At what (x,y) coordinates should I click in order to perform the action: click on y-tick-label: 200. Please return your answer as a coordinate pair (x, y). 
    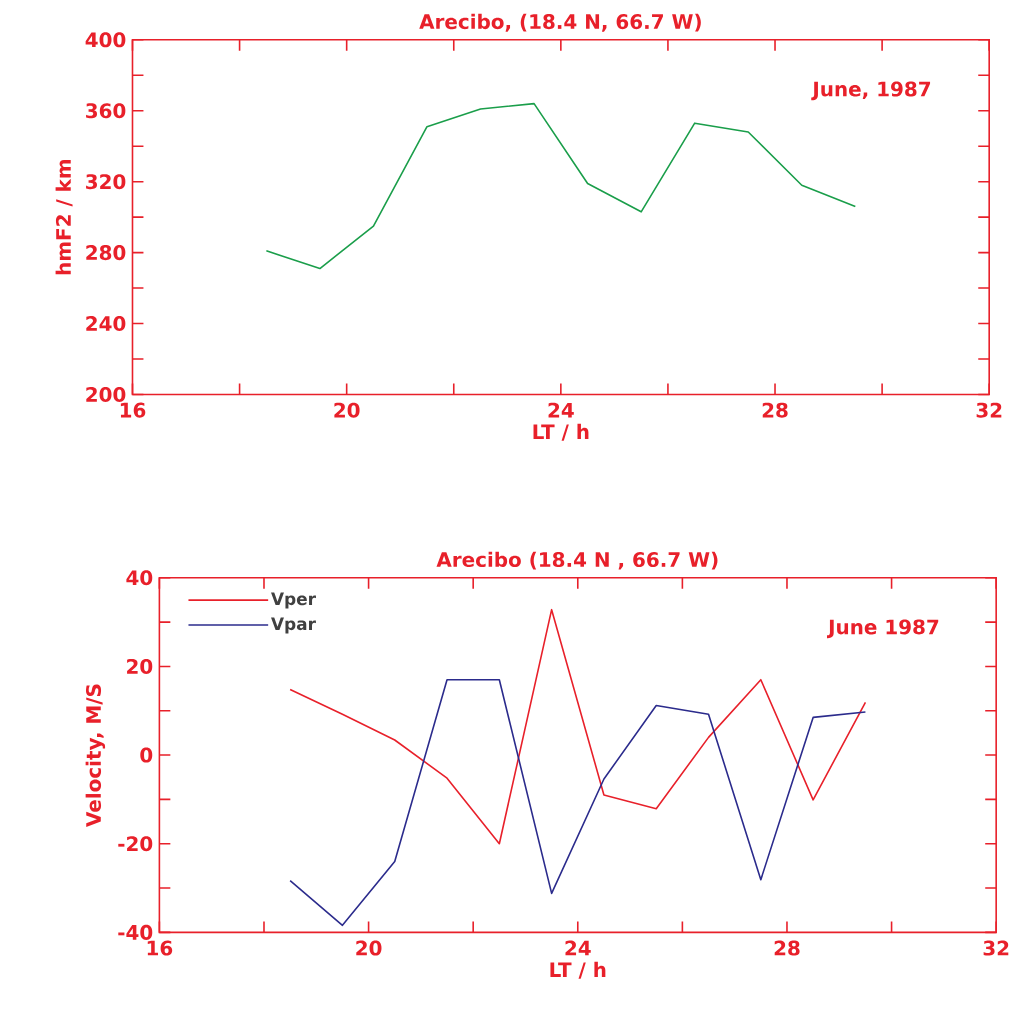
    Looking at the image, I should click on (106, 394).